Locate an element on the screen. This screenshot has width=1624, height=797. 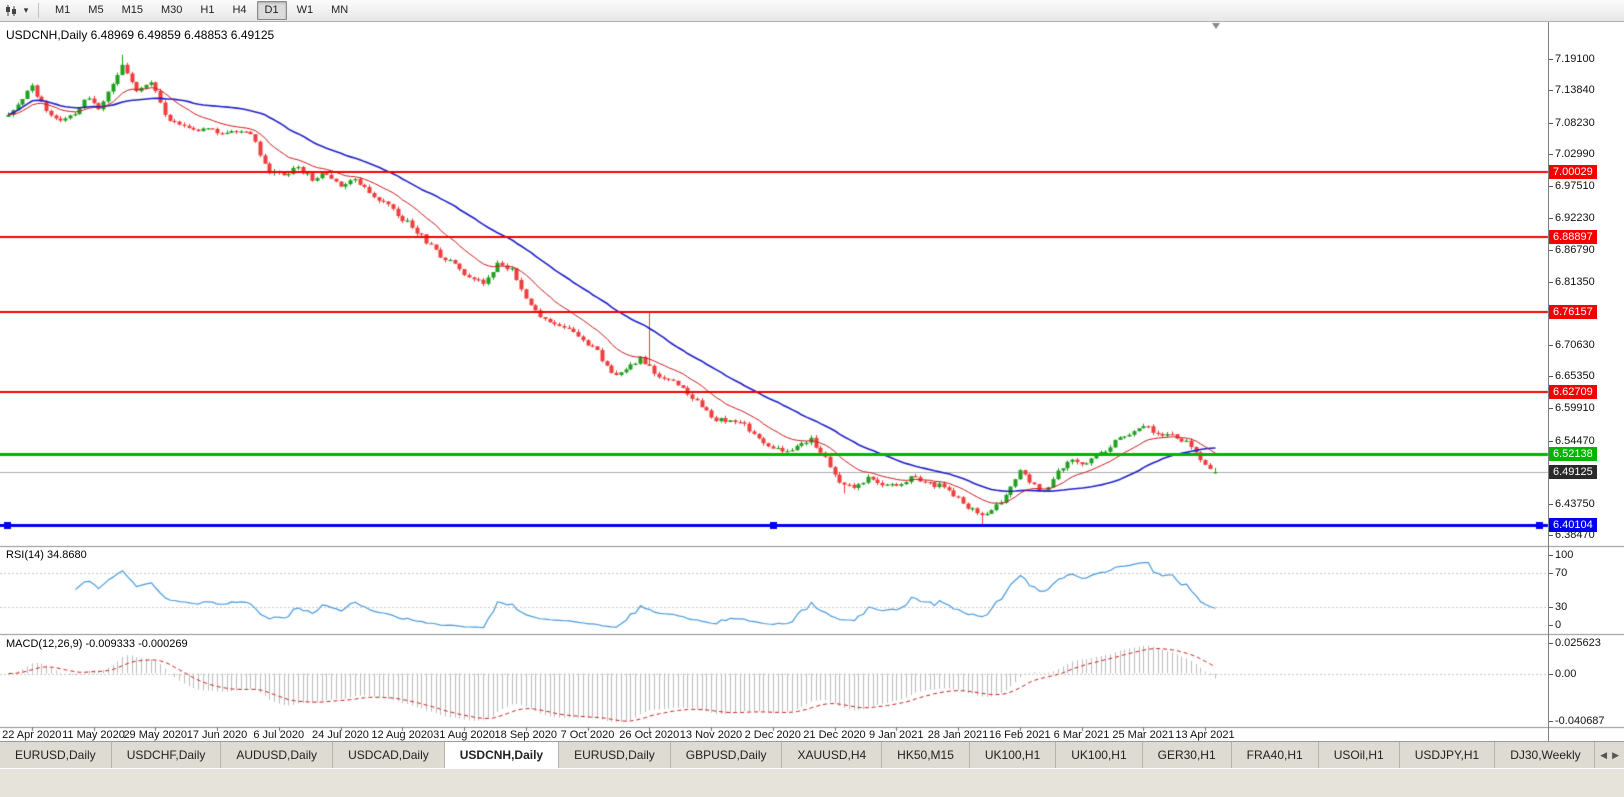
chart-tab-usdchf-daily: USDCHF,Daily is located at coordinates (166, 755).